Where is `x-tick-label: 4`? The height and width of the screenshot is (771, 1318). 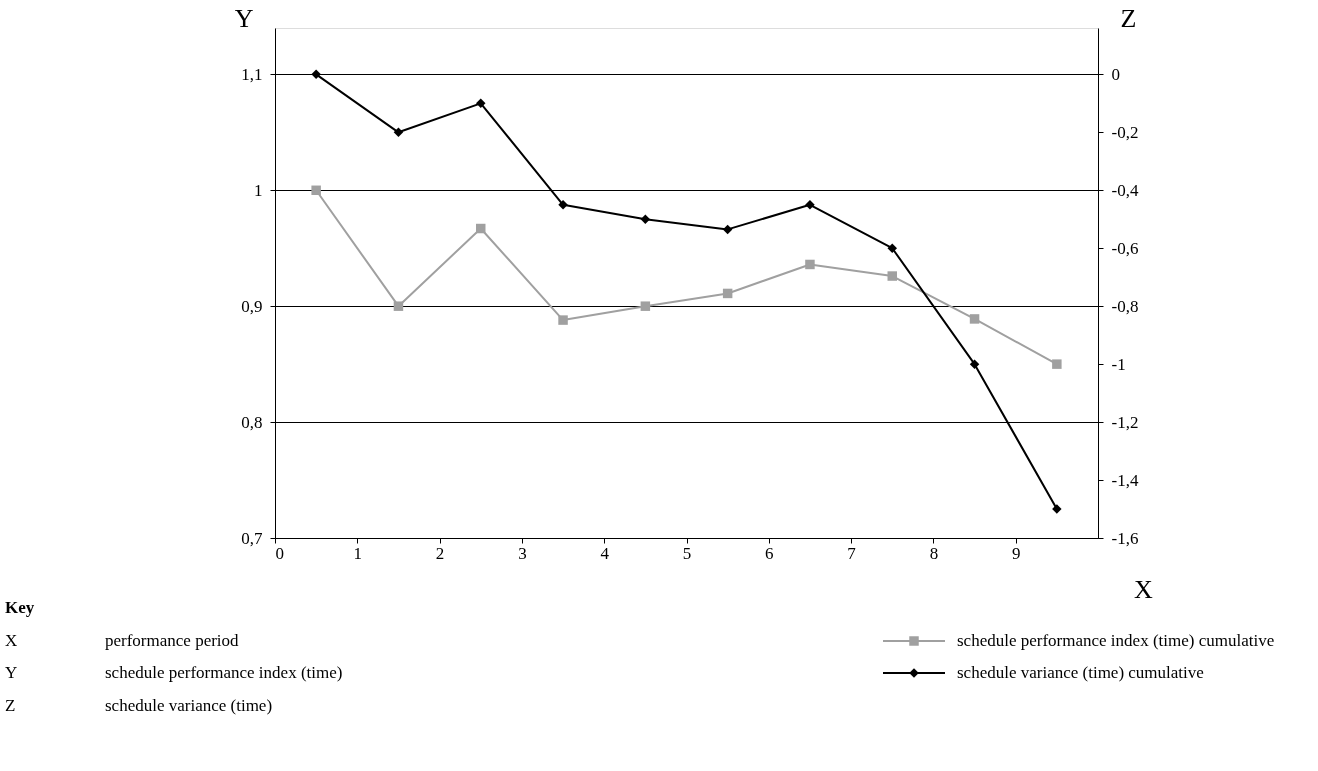 x-tick-label: 4 is located at coordinates (605, 553).